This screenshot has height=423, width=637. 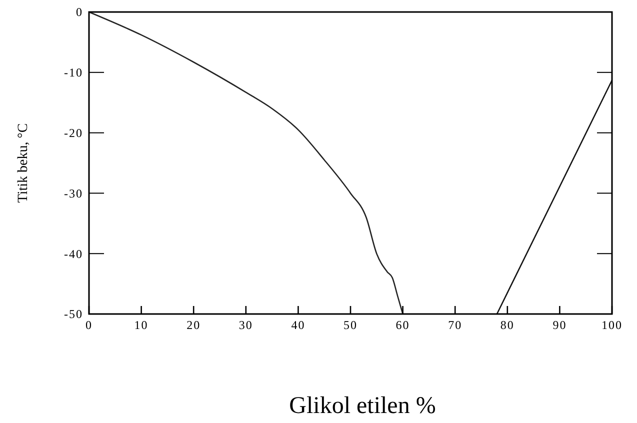 What do you see at coordinates (79, 12) in the screenshot?
I see `y-tick-label: 0` at bounding box center [79, 12].